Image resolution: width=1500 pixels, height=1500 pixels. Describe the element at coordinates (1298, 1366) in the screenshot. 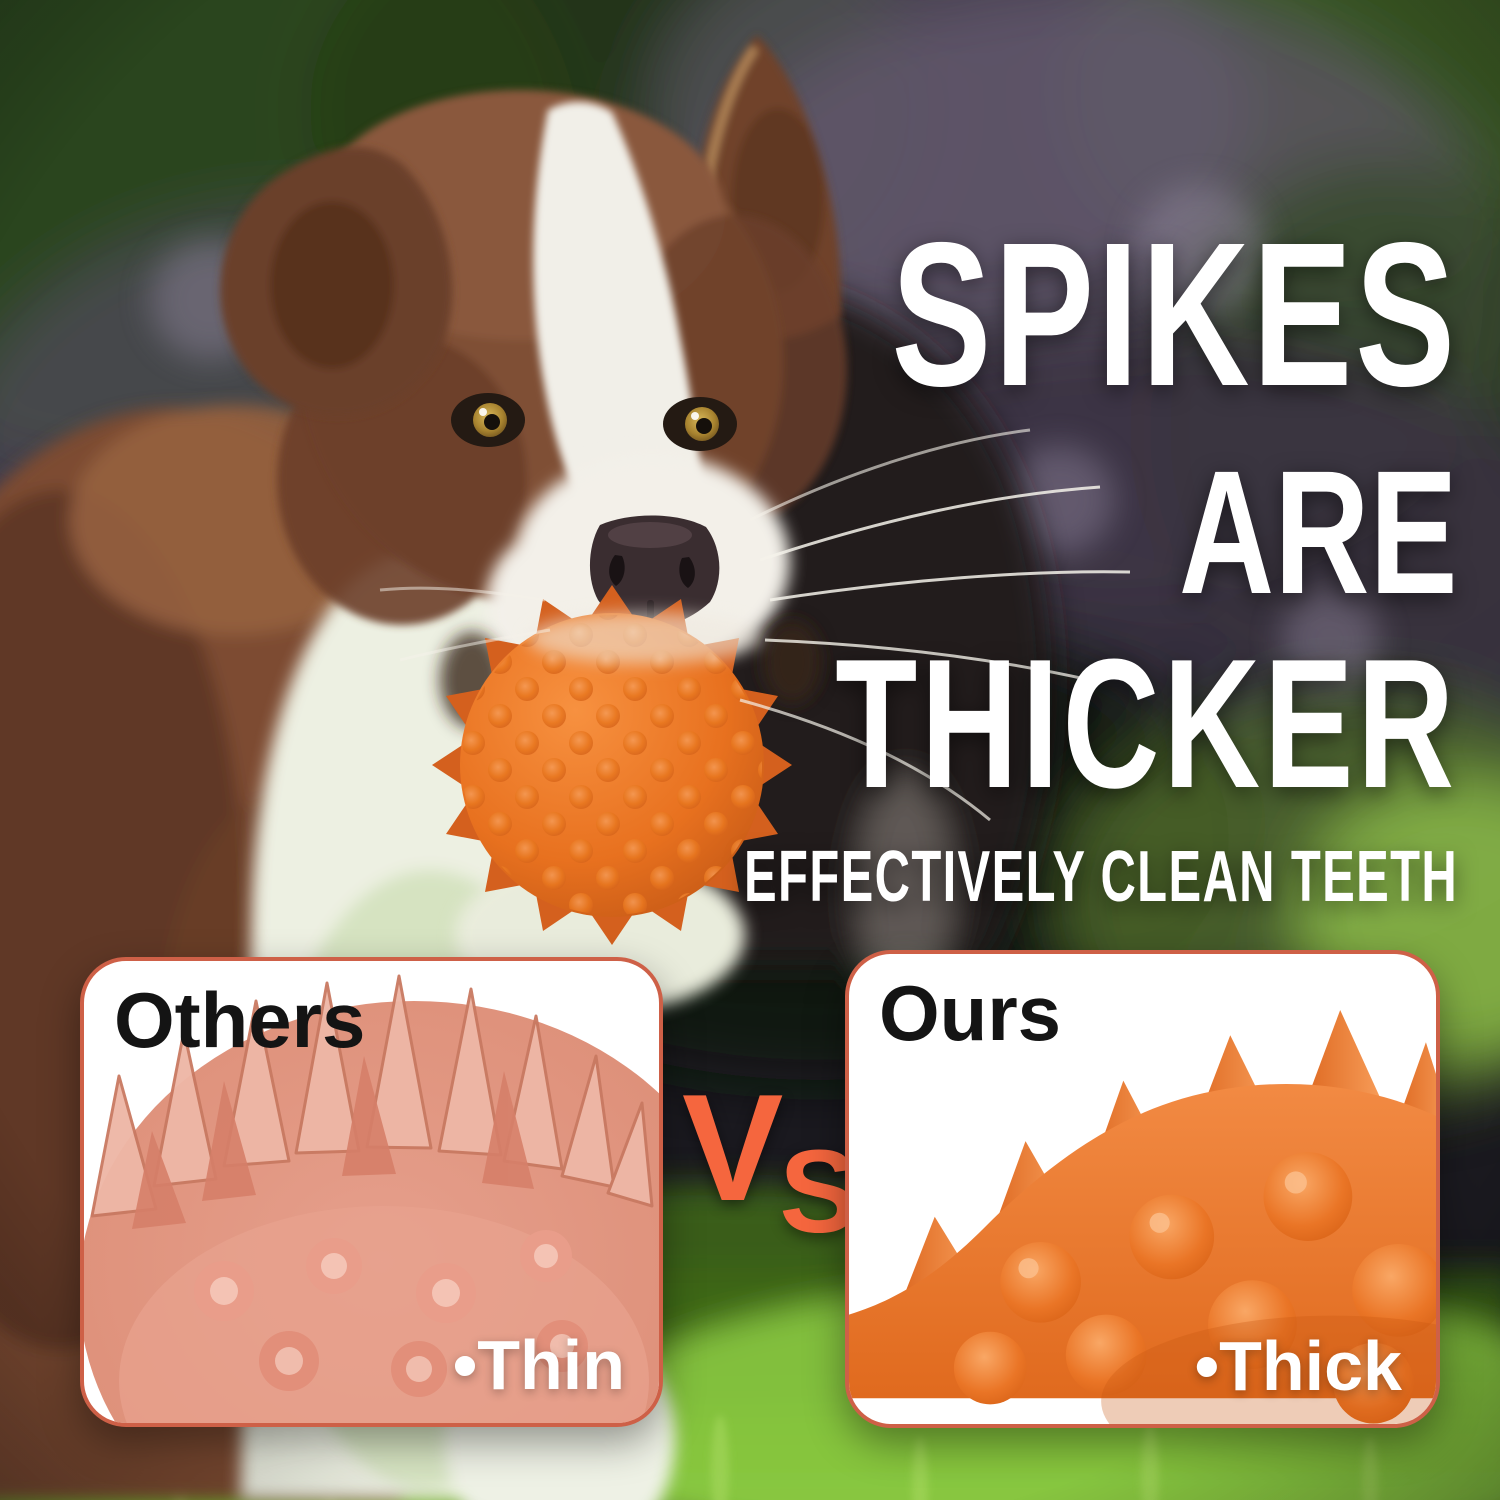

I see `ours-feature-label: •Thick` at that location.